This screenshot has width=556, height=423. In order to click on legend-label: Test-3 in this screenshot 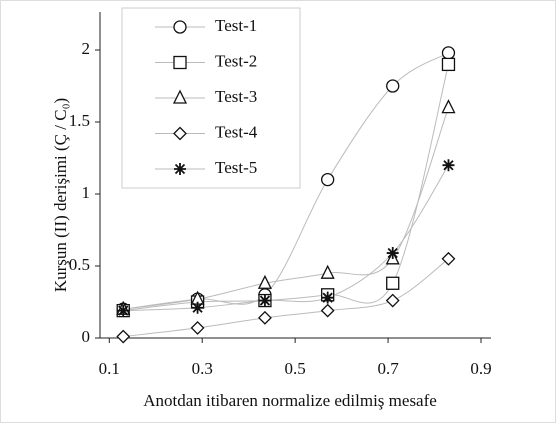, I will do `click(236, 96)`.